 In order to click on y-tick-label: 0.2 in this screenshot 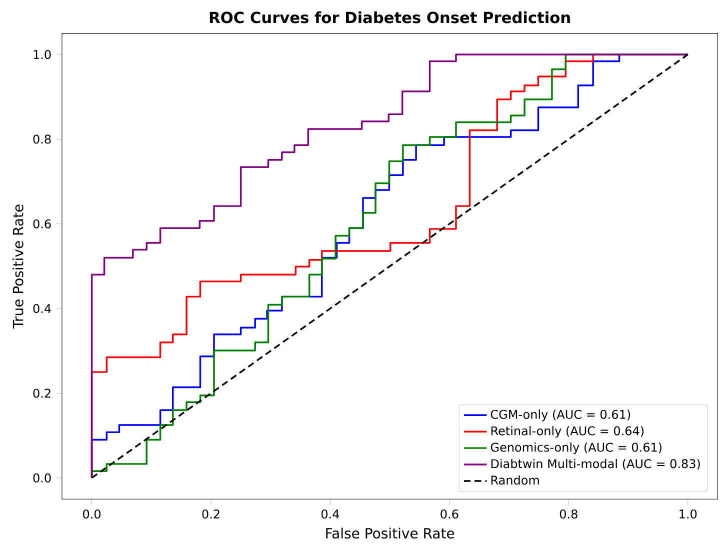, I will do `click(41, 393)`.